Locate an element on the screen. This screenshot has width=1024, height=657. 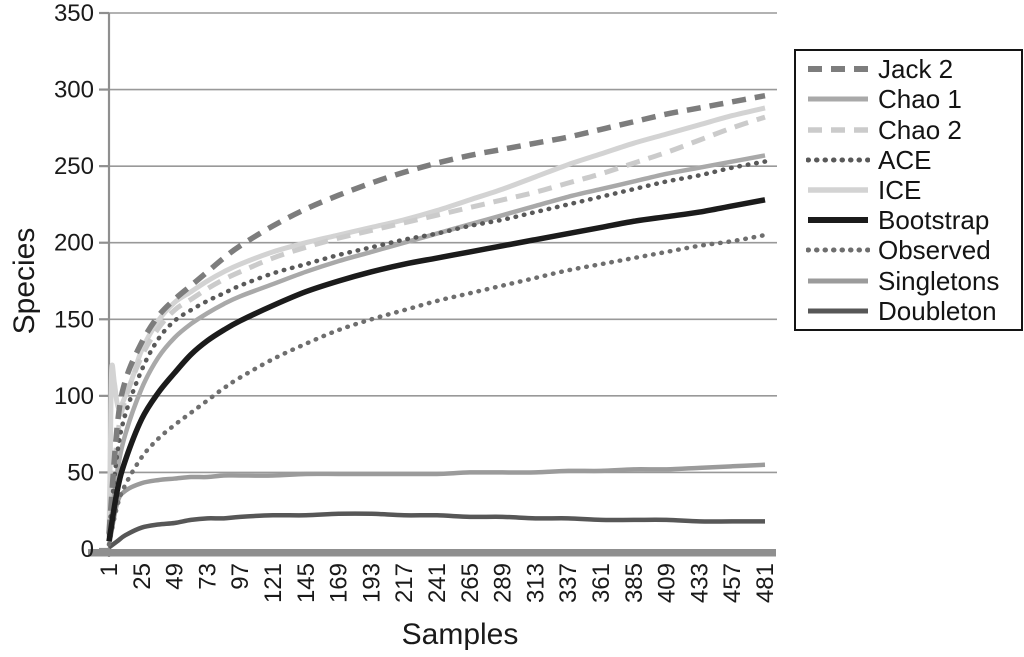
x-tick-label-313: 313 is located at coordinates (535, 583).